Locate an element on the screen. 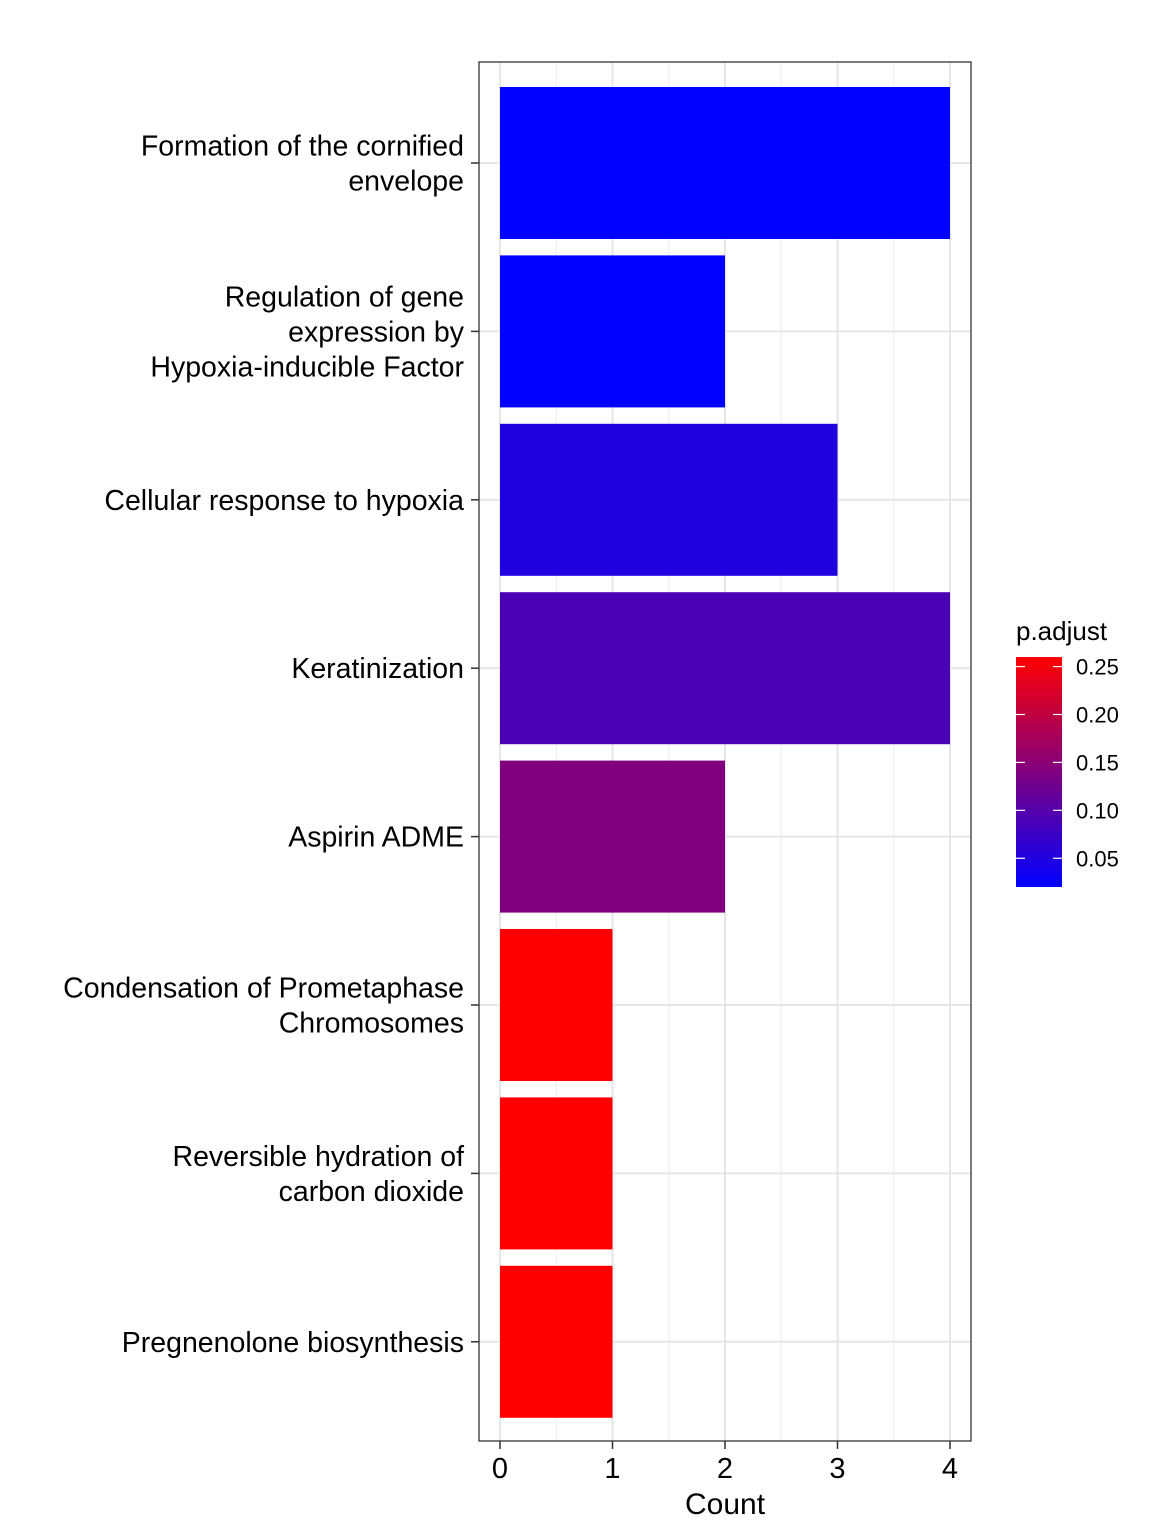  x-axis: 0 1 2 3 4 is located at coordinates (725, 1463).